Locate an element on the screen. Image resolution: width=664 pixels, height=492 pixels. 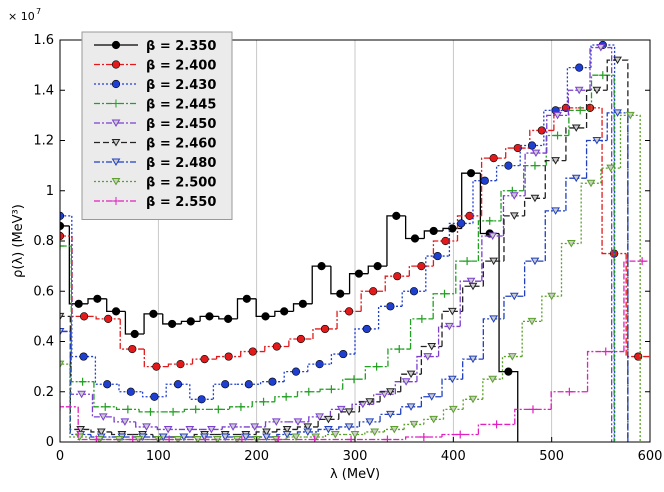
y-tick-label: 0 is located at coordinates (50, 442).